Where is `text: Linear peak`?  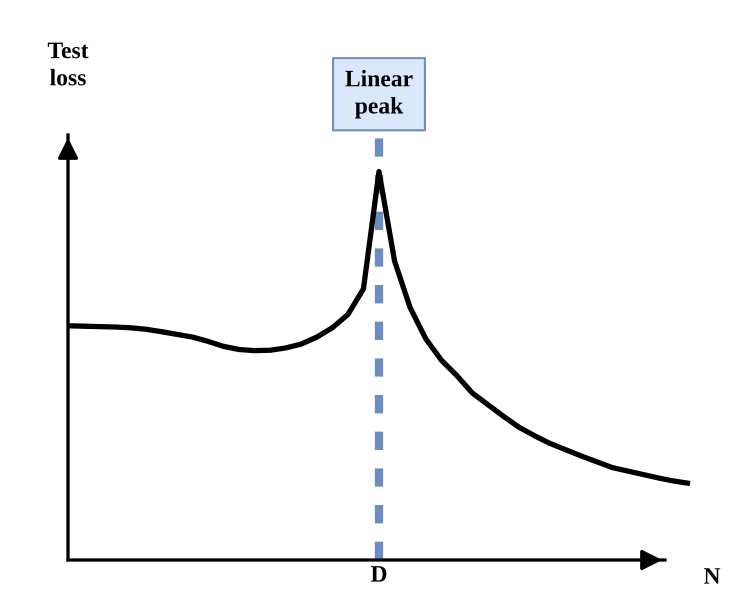 text: Linear peak is located at coordinates (379, 94).